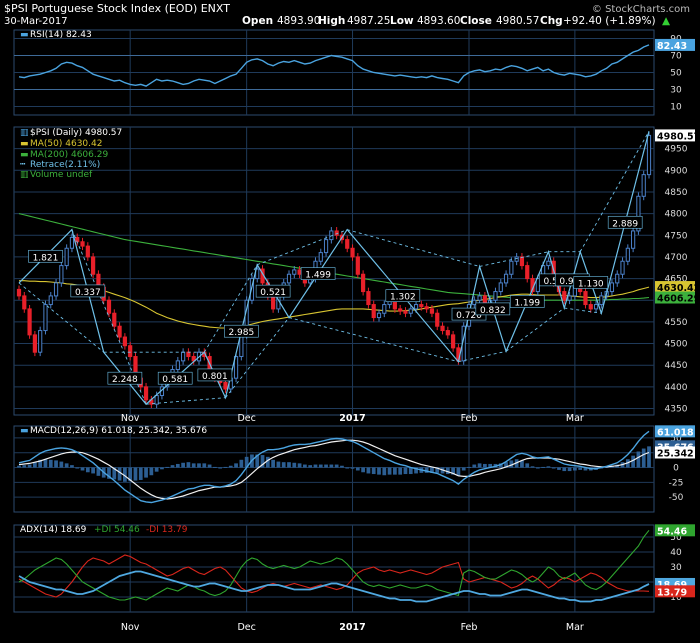 This screenshot has height=643, width=700. What do you see at coordinates (676, 280) in the screenshot?
I see `price-tick-label-6: 4650` at bounding box center [676, 280].